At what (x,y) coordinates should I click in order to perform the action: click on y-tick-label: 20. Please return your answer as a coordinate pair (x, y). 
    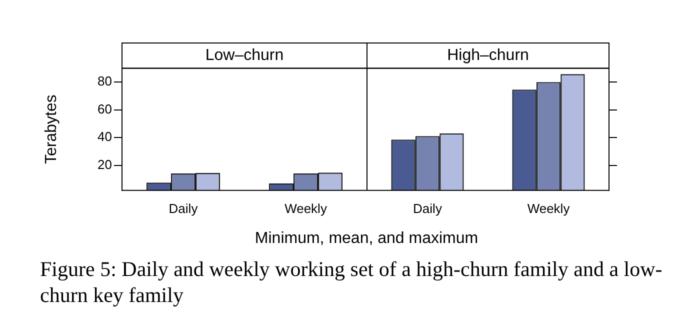
    Looking at the image, I should click on (105, 164).